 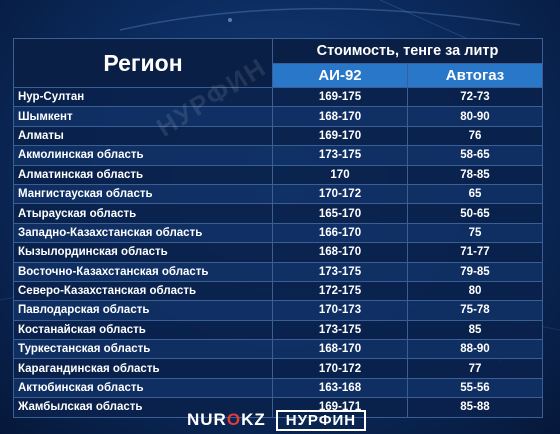 What do you see at coordinates (475, 97) in the screenshot?
I see `autogas-cell: 72-73` at bounding box center [475, 97].